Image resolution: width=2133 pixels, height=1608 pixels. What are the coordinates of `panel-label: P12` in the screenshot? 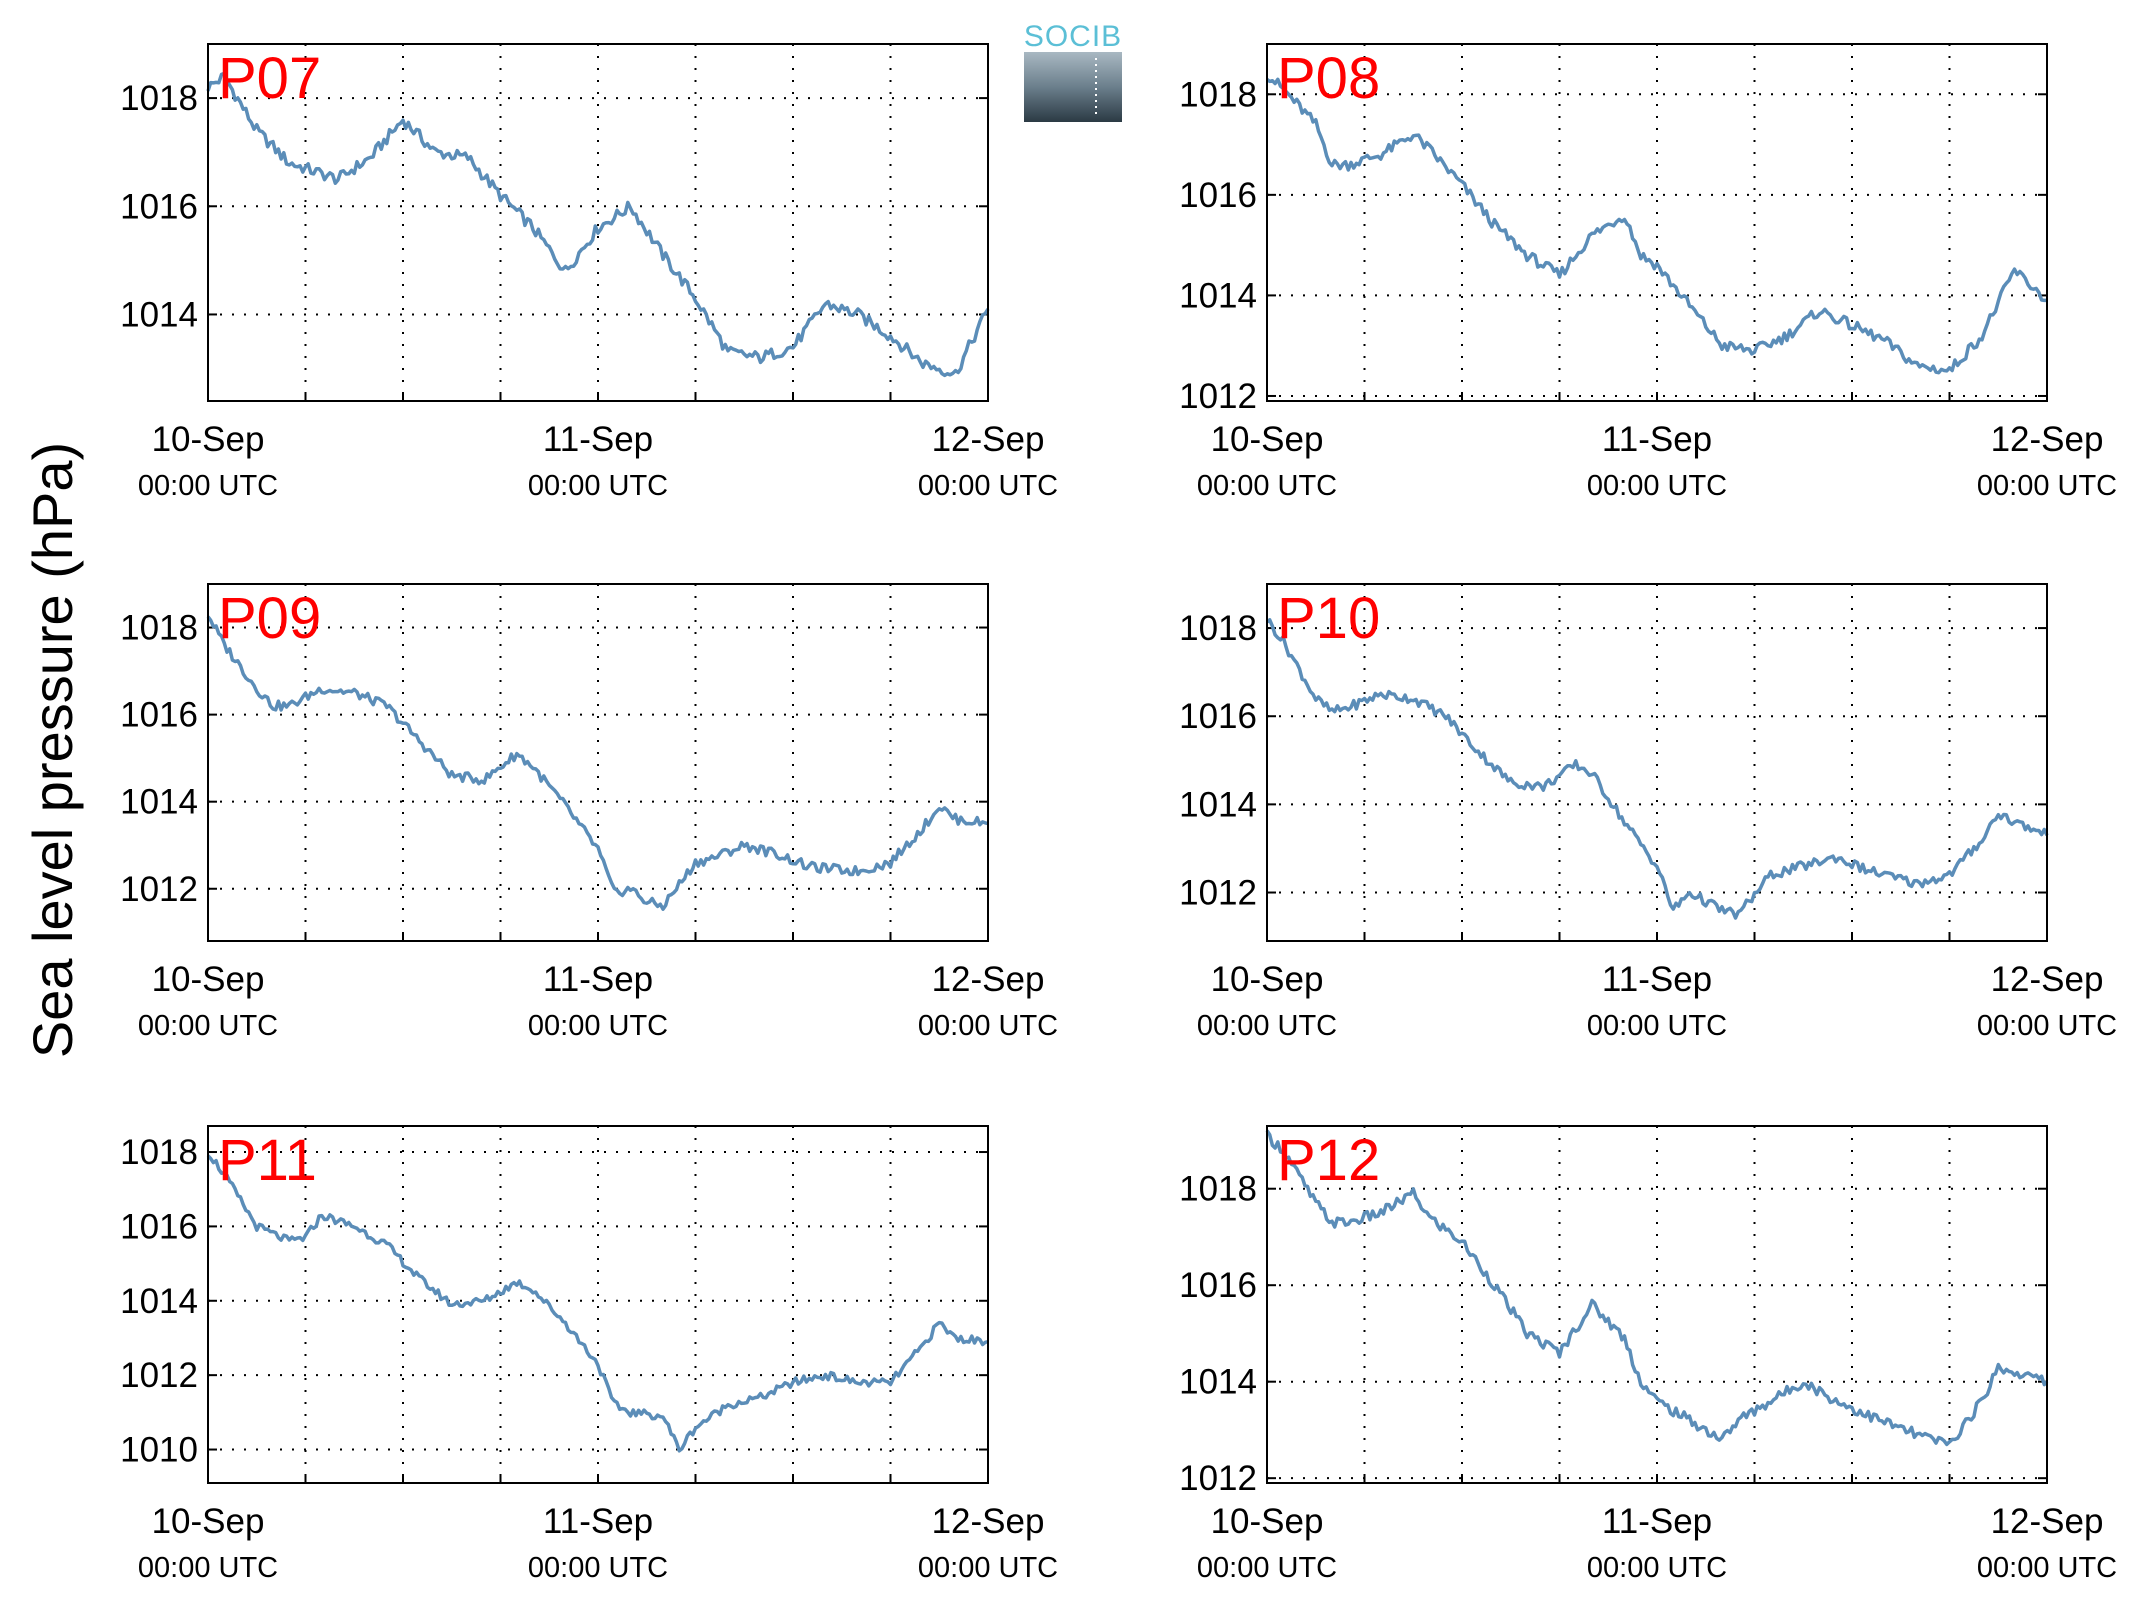 It's located at (1328, 1160).